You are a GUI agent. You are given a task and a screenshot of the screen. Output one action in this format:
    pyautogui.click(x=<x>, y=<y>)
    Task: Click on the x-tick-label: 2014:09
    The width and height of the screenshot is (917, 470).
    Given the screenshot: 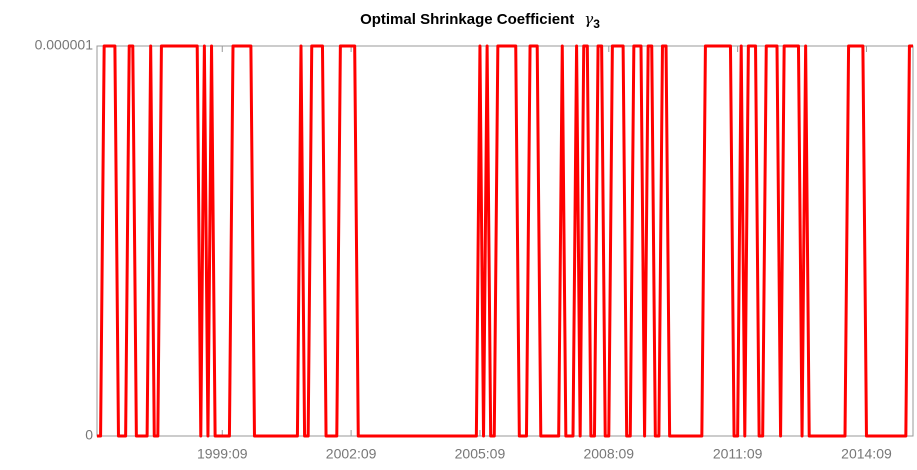 What is the action you would take?
    pyautogui.click(x=866, y=454)
    